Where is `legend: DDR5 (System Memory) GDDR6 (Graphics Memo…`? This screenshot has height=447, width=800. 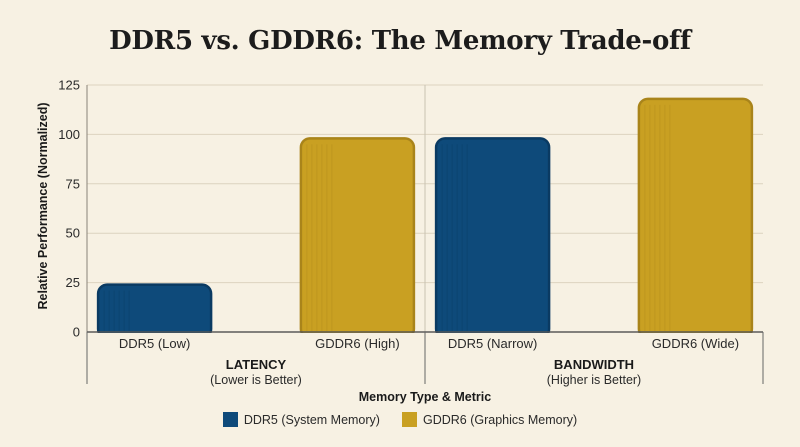 legend: DDR5 (System Memory) GDDR6 (Graphics Memo… is located at coordinates (400, 419).